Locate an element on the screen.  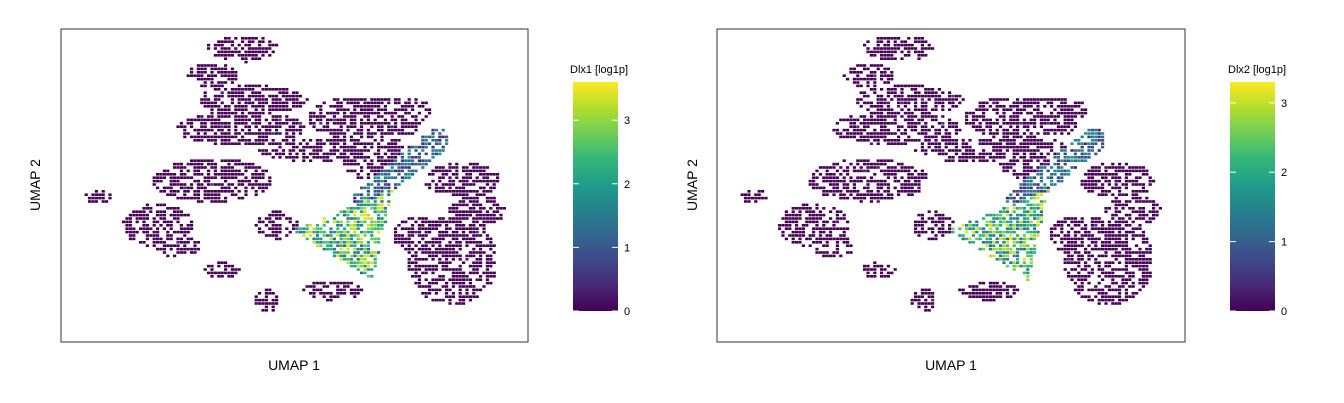
x-axis-title-dlx1: UMAP 1 is located at coordinates (294, 365).